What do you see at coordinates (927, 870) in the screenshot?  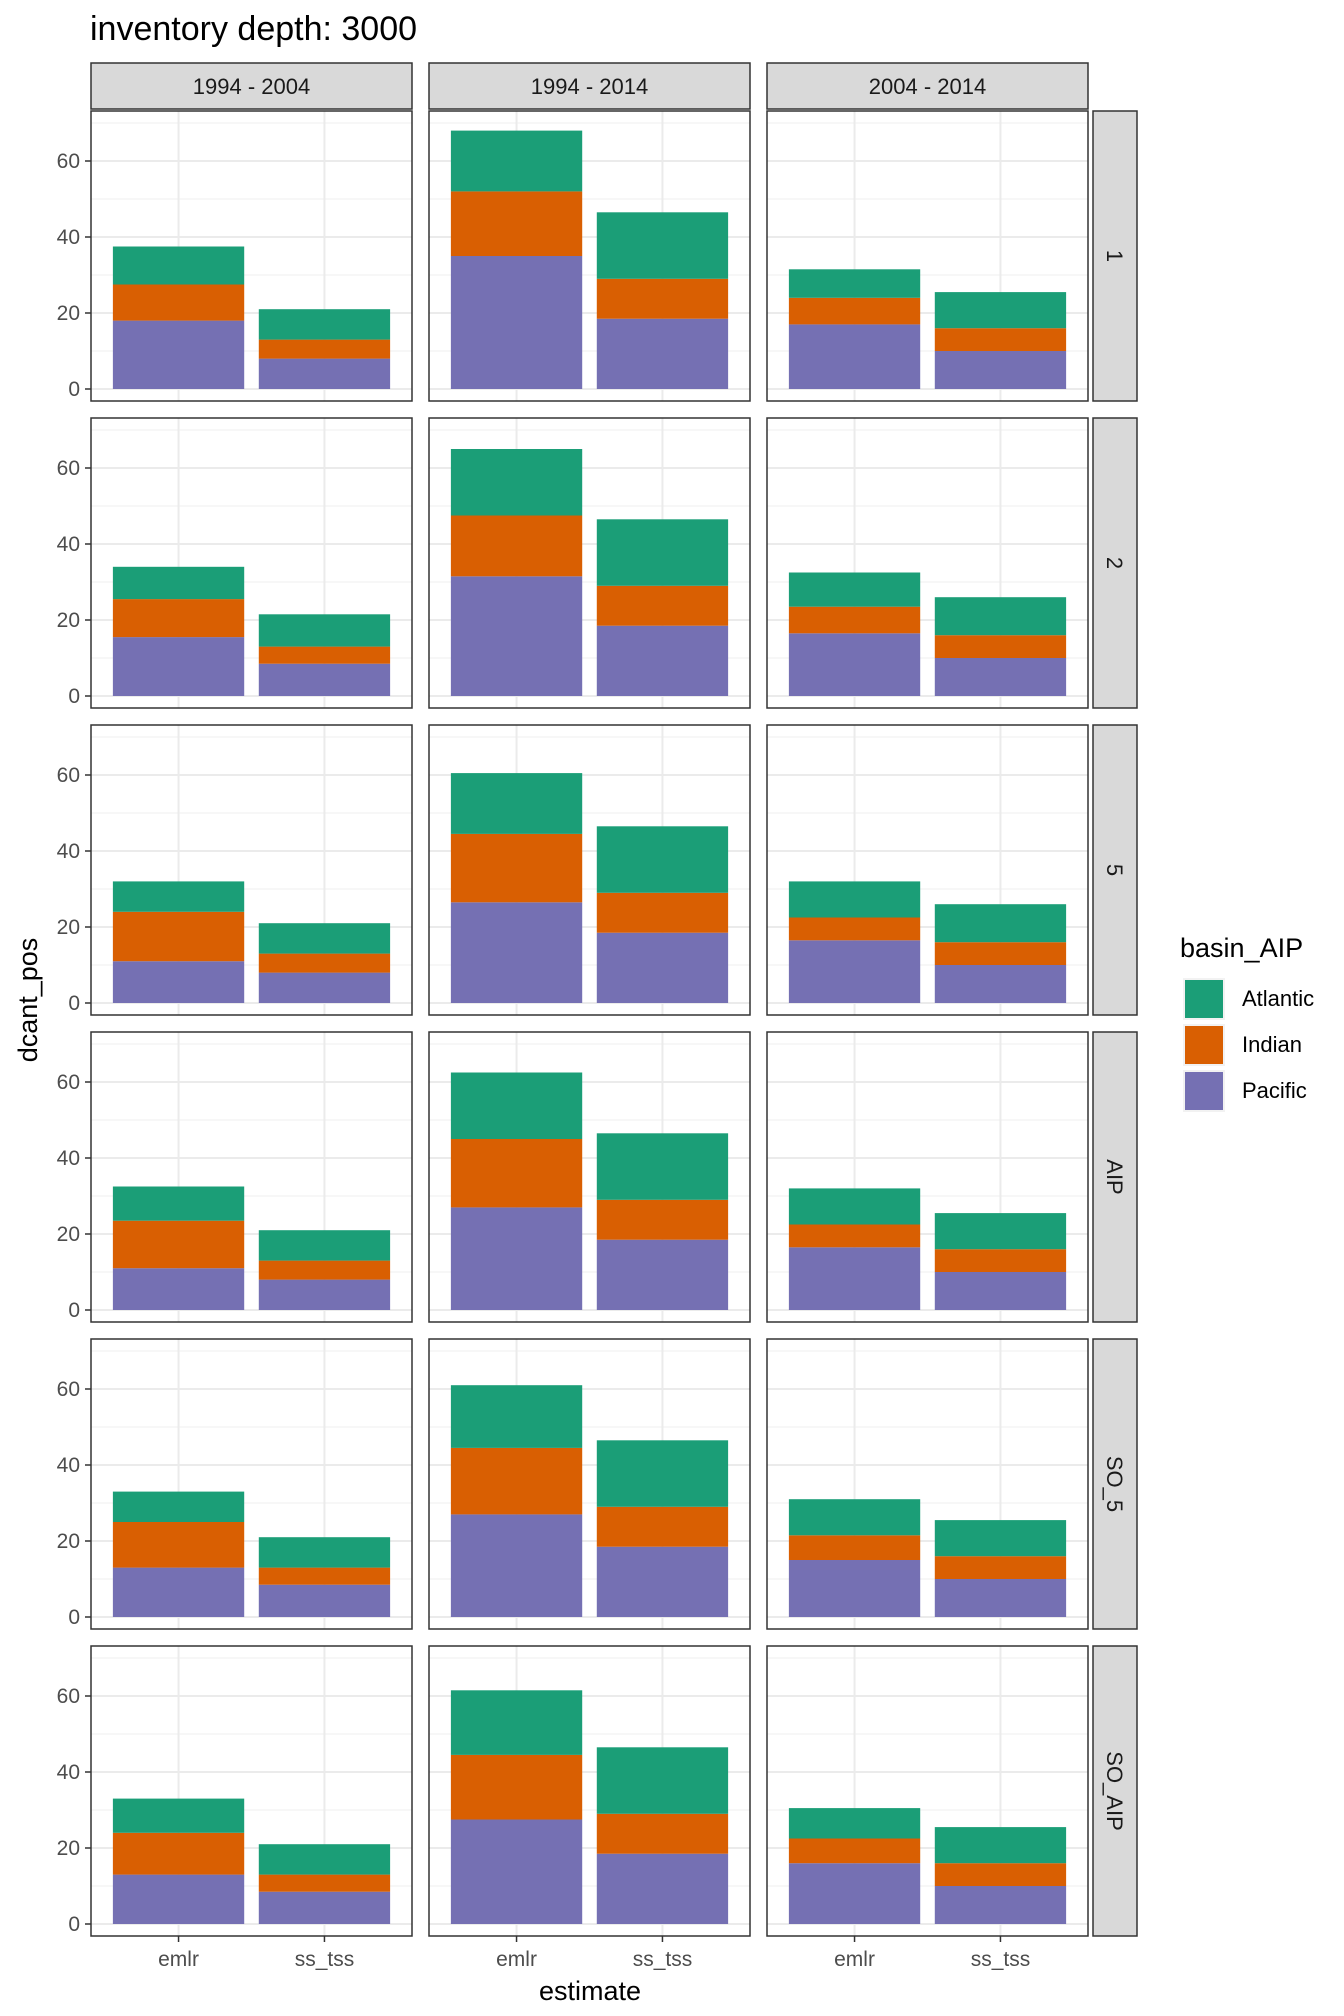 I see `panel-5-2004-2014` at bounding box center [927, 870].